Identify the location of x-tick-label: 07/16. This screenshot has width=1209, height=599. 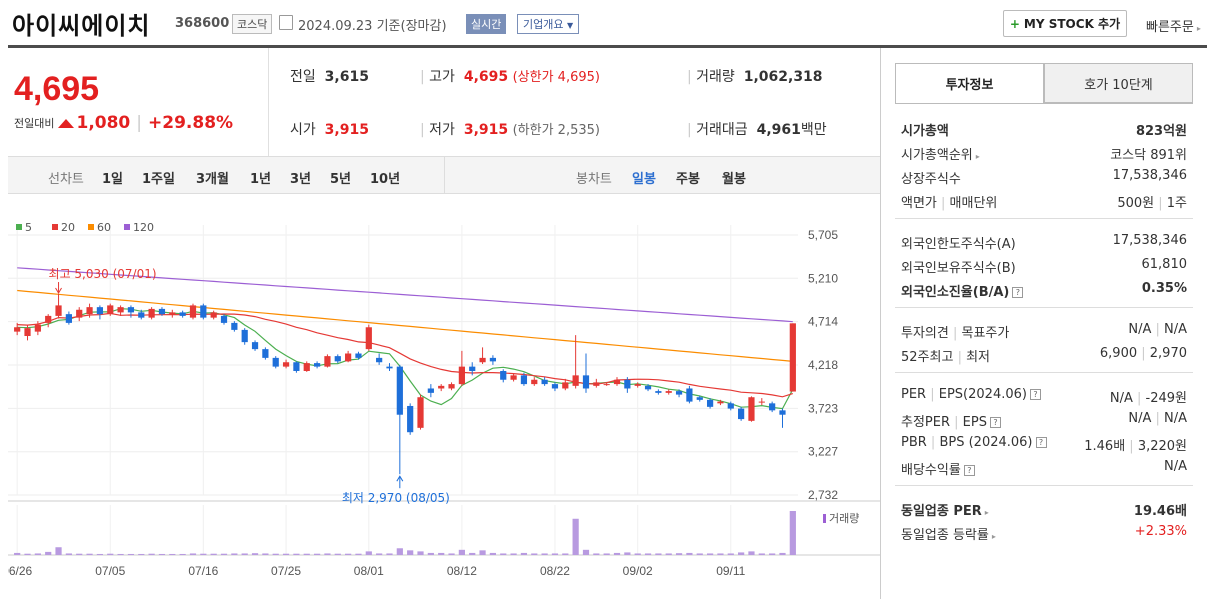
(203, 571).